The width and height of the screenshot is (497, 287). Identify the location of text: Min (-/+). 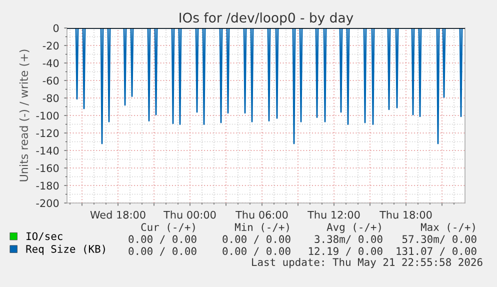
(261, 227).